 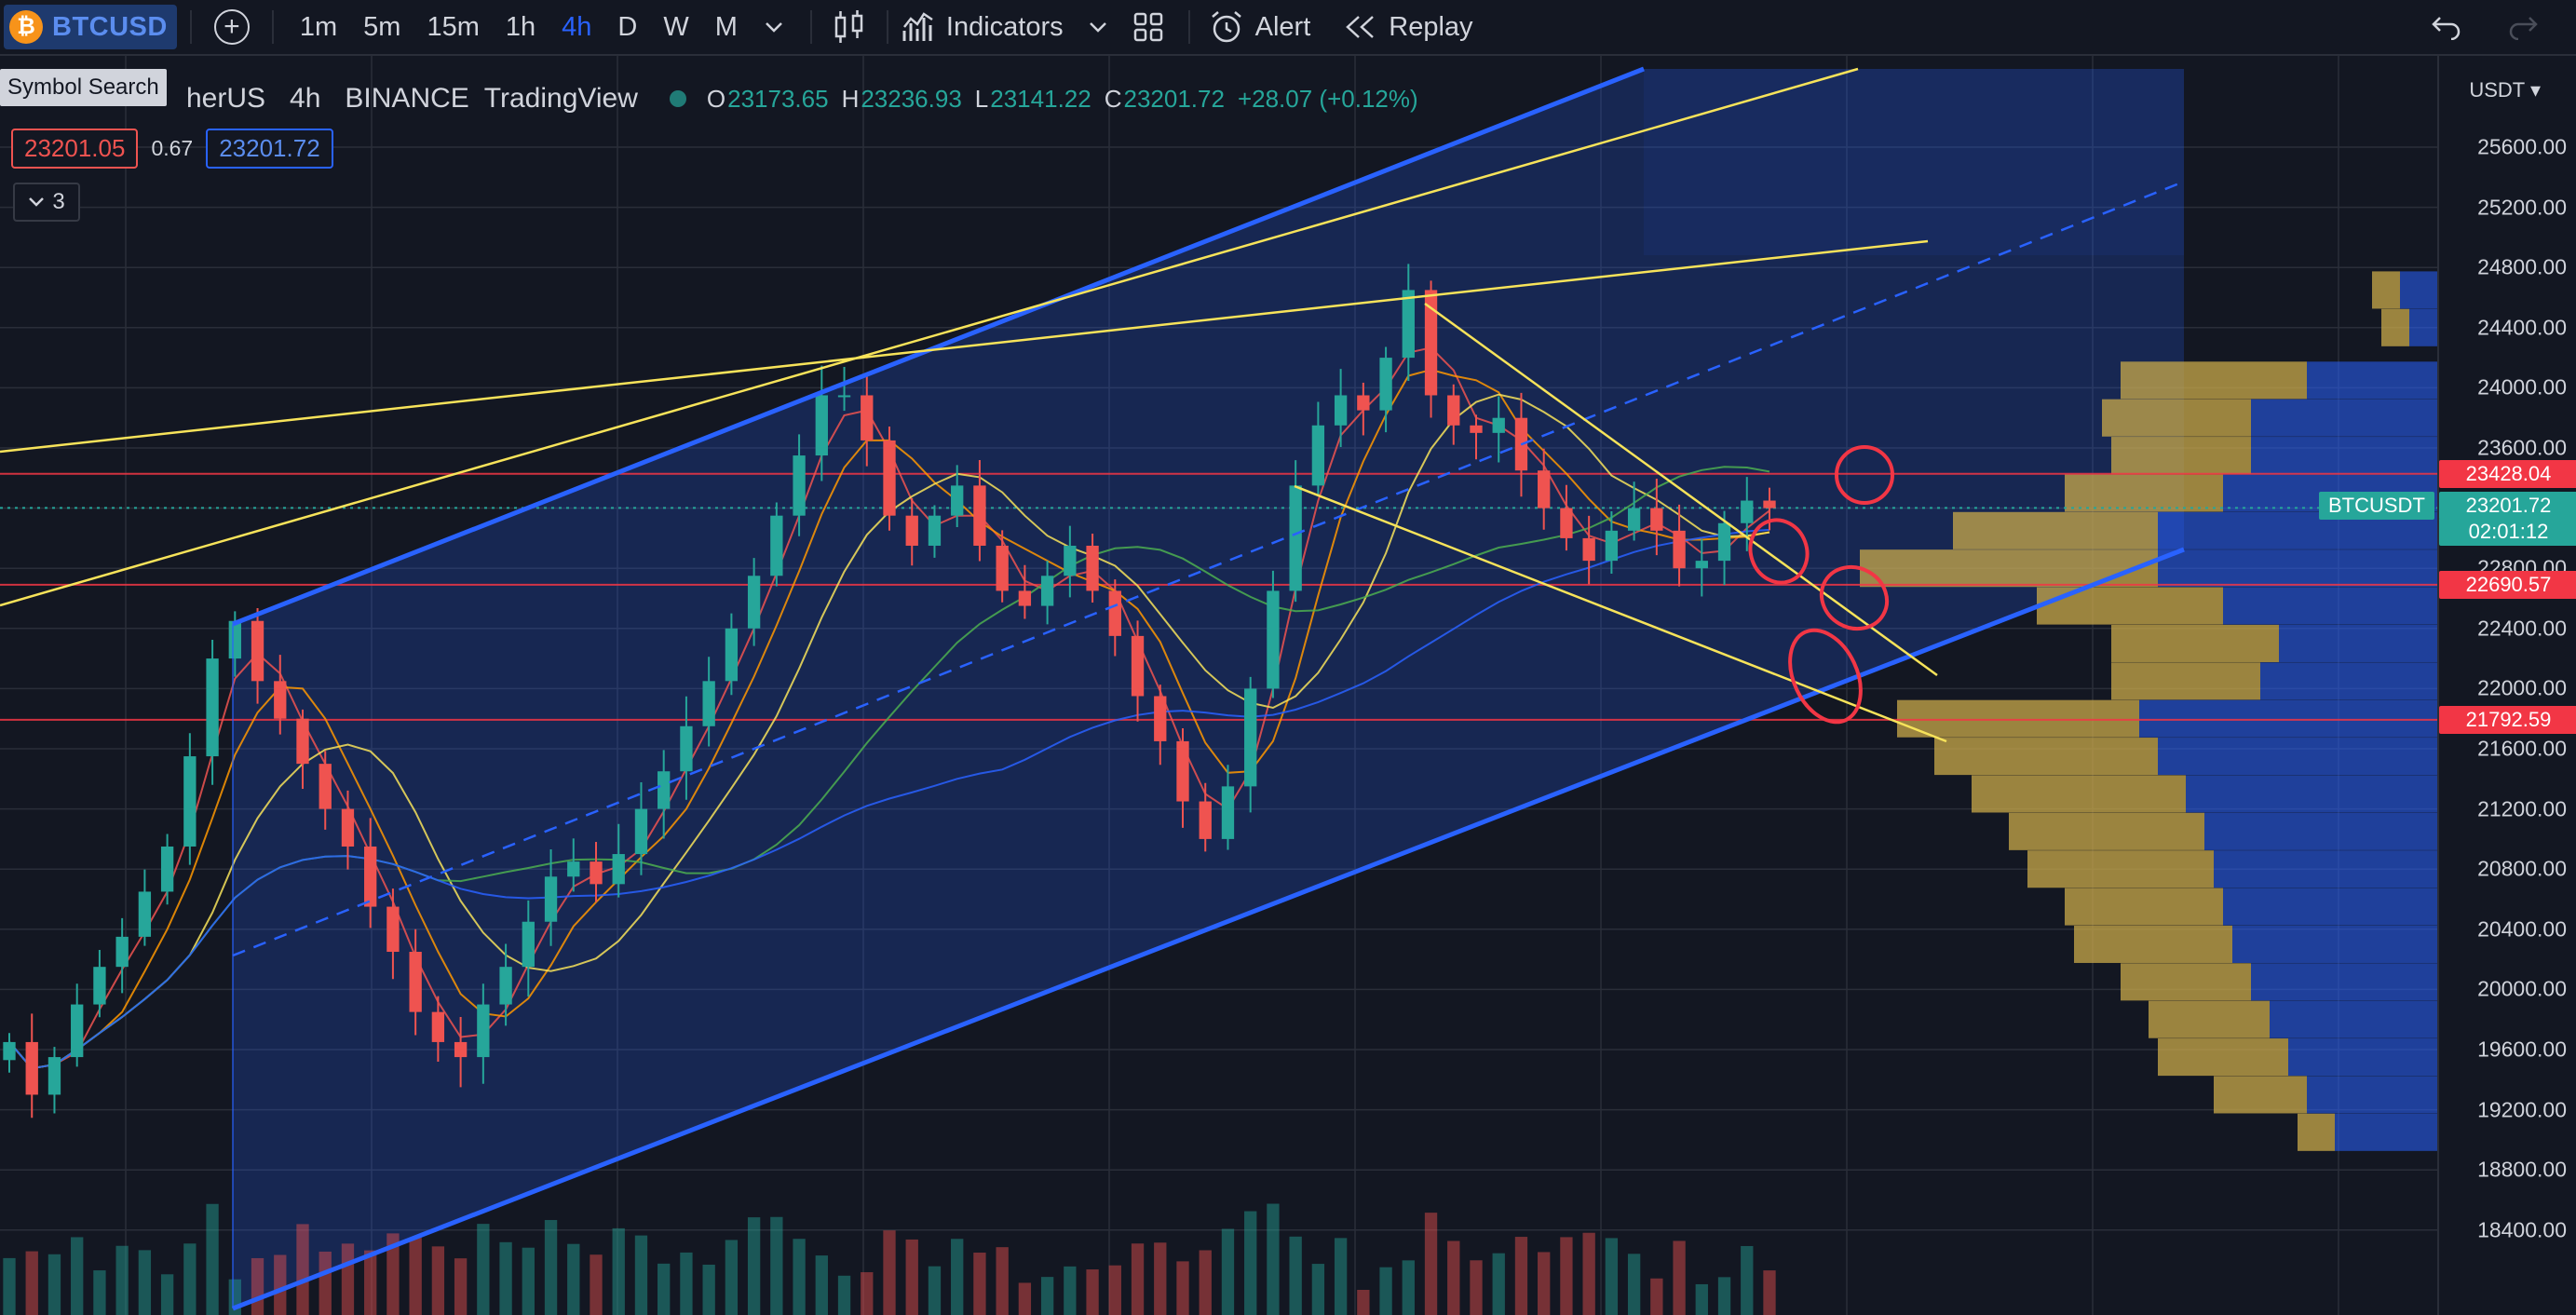 What do you see at coordinates (577, 26) in the screenshot?
I see `interval-4h: 4h` at bounding box center [577, 26].